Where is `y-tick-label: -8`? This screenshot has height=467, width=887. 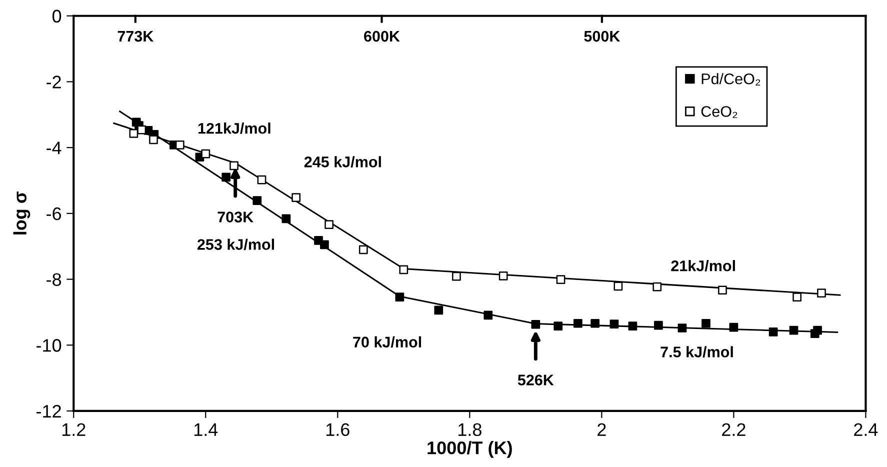
y-tick-label: -8 is located at coordinates (54, 279).